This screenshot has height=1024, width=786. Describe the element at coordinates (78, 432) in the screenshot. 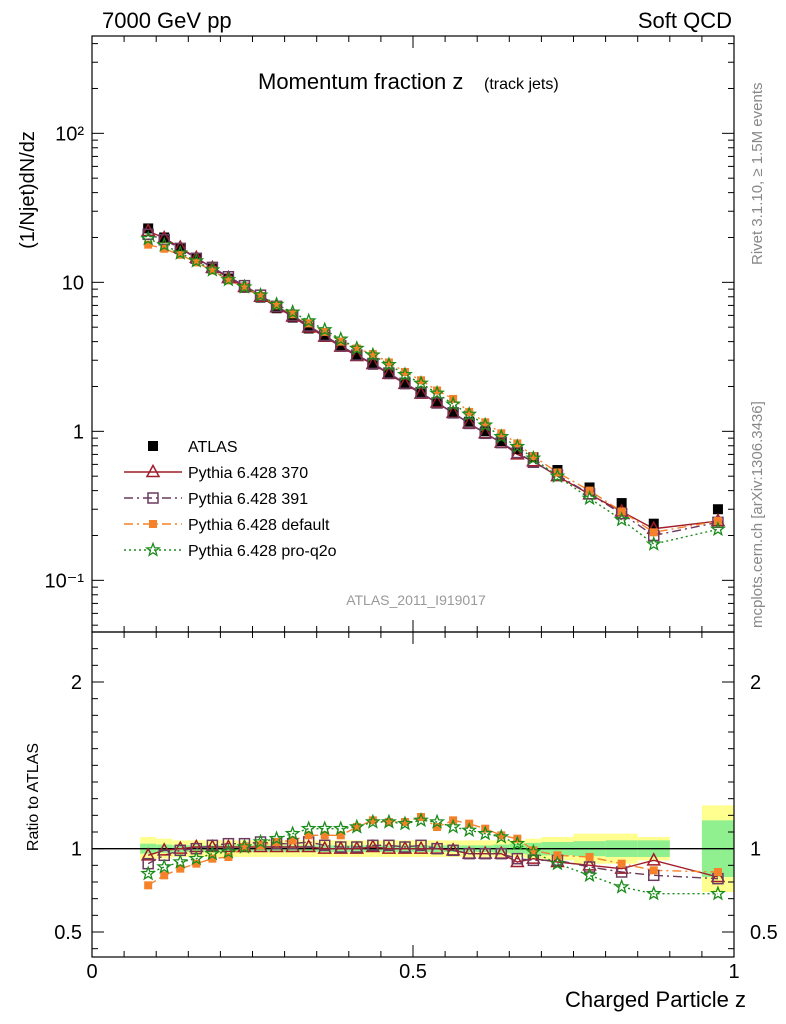

I see `y-tick-label: 1` at that location.